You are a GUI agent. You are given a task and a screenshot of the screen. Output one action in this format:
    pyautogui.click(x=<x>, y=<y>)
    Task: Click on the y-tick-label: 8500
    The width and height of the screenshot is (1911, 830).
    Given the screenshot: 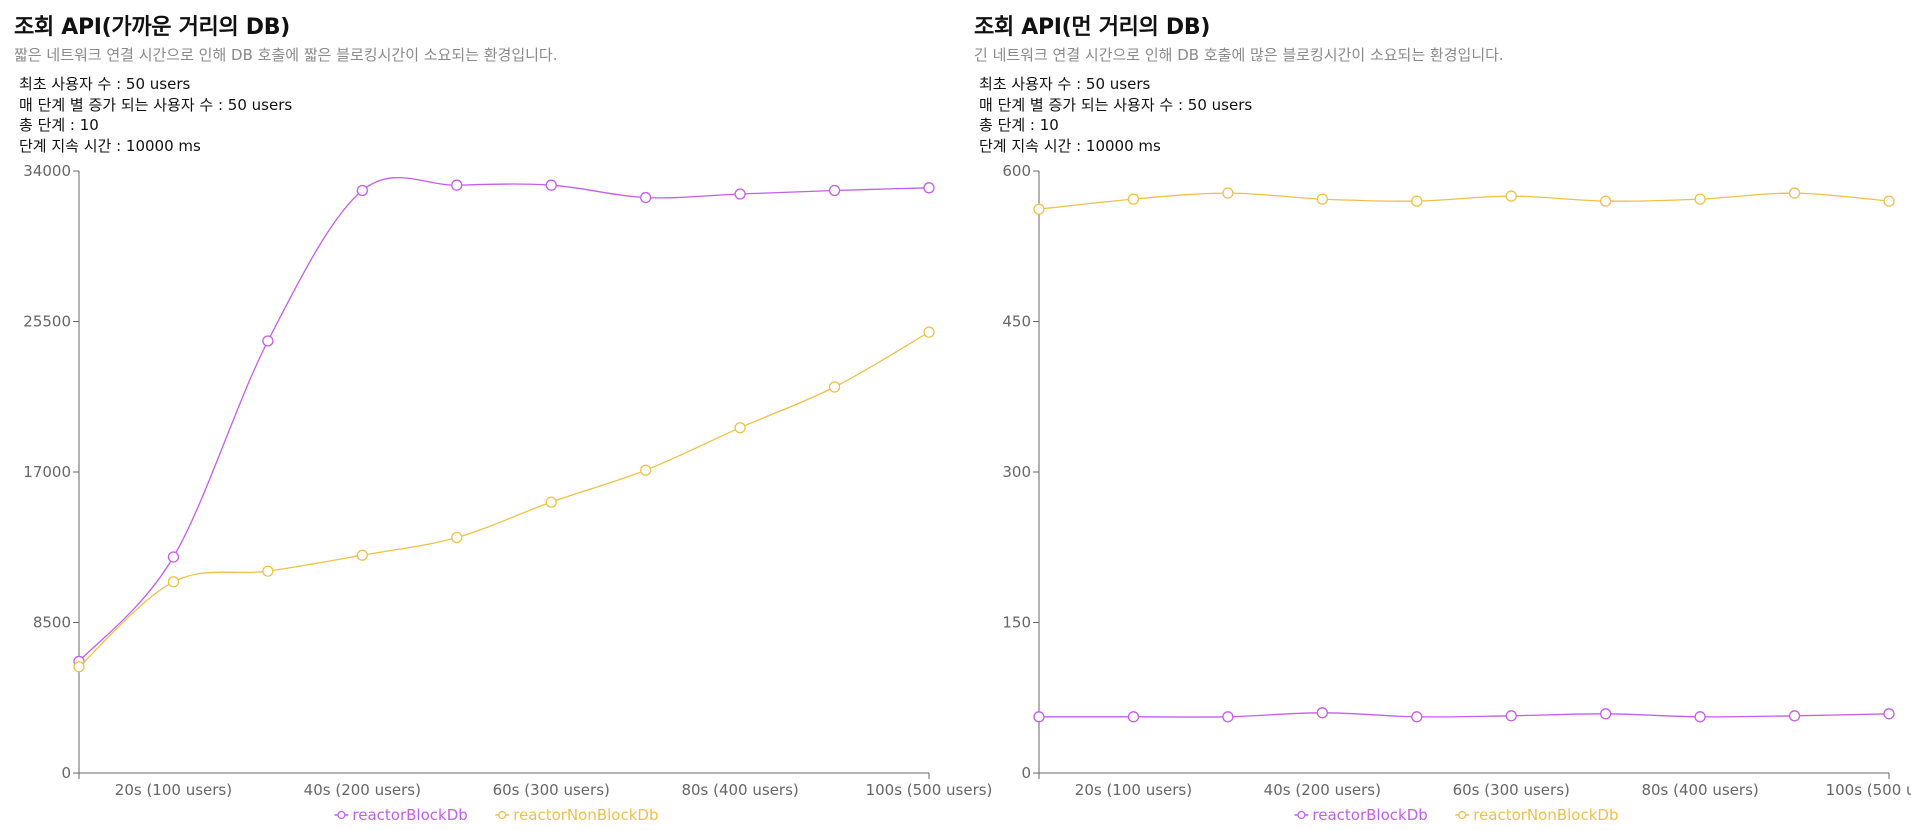 What is the action you would take?
    pyautogui.click(x=52, y=623)
    